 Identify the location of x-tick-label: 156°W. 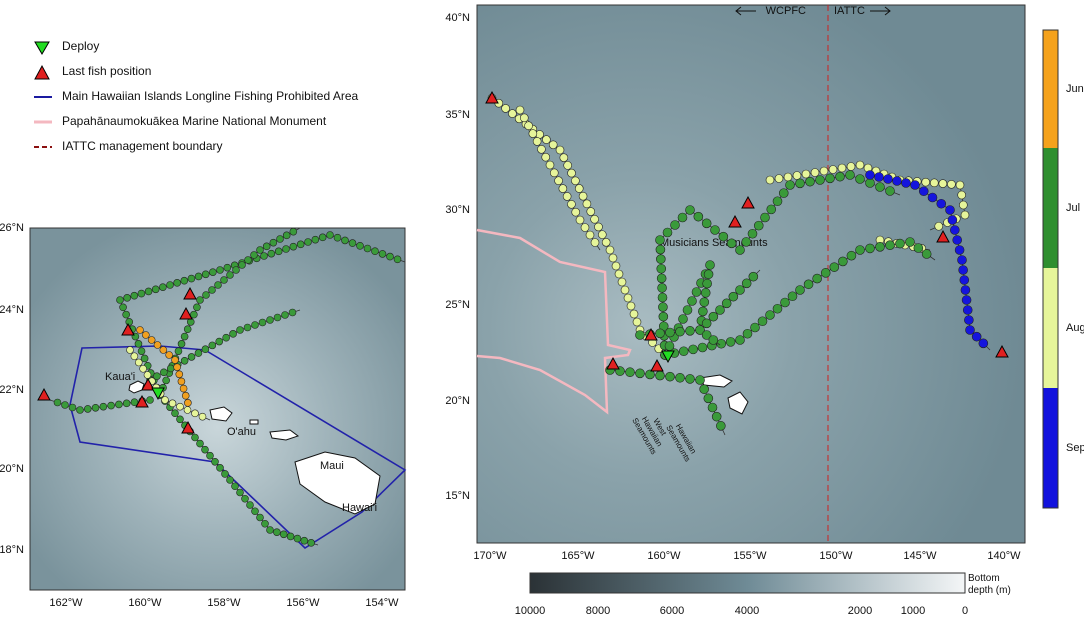
(303, 603).